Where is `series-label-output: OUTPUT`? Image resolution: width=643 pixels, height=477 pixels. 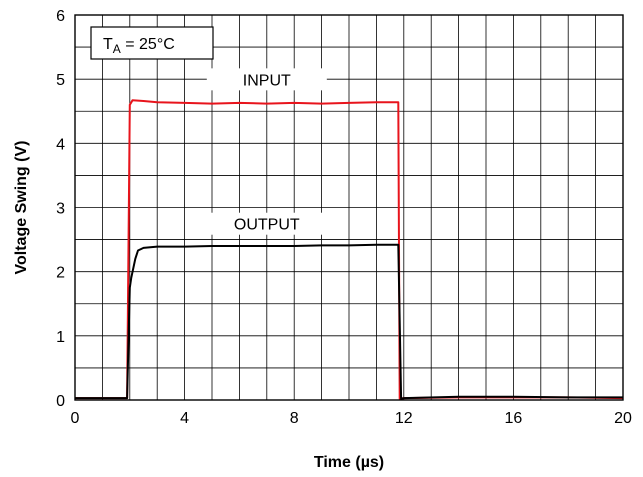 series-label-output: OUTPUT is located at coordinates (267, 225).